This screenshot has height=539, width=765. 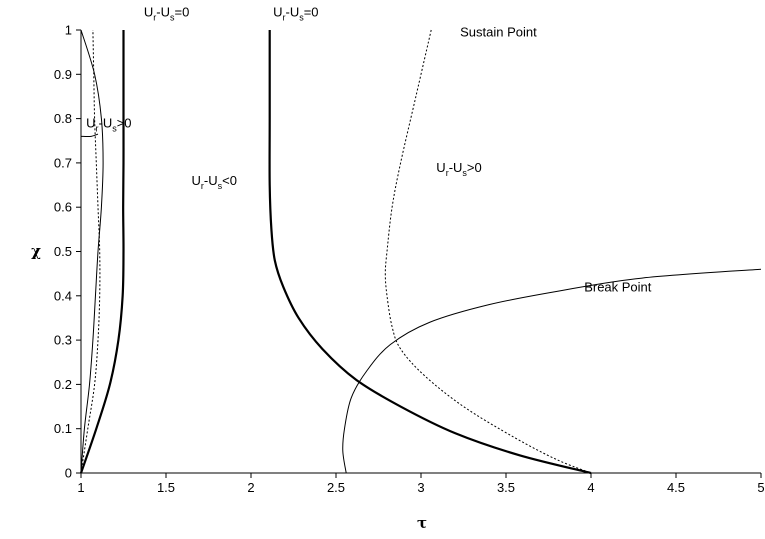 What do you see at coordinates (63, 162) in the screenshot?
I see `y-tick-label: 0.7` at bounding box center [63, 162].